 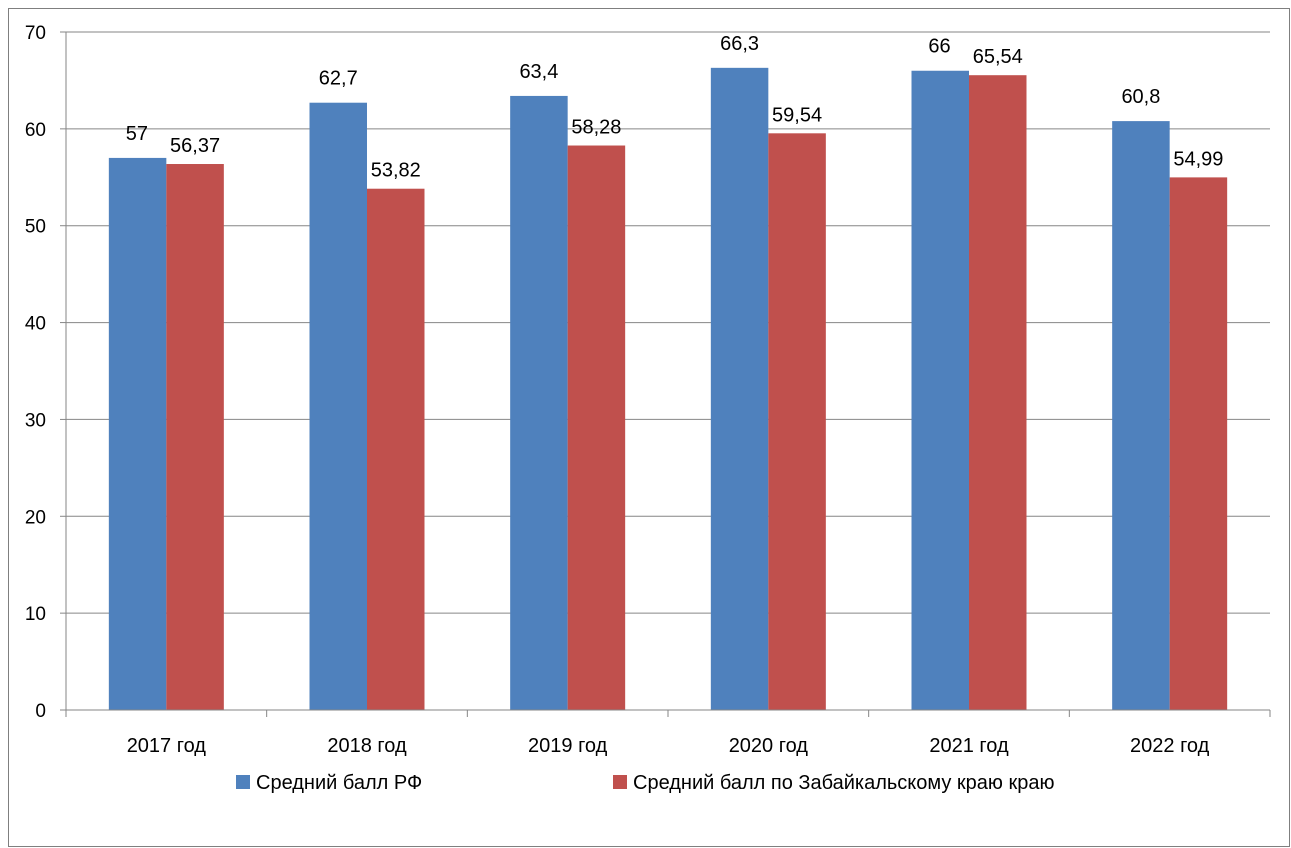 What do you see at coordinates (969, 746) in the screenshot?
I see `category-label: 2021 год` at bounding box center [969, 746].